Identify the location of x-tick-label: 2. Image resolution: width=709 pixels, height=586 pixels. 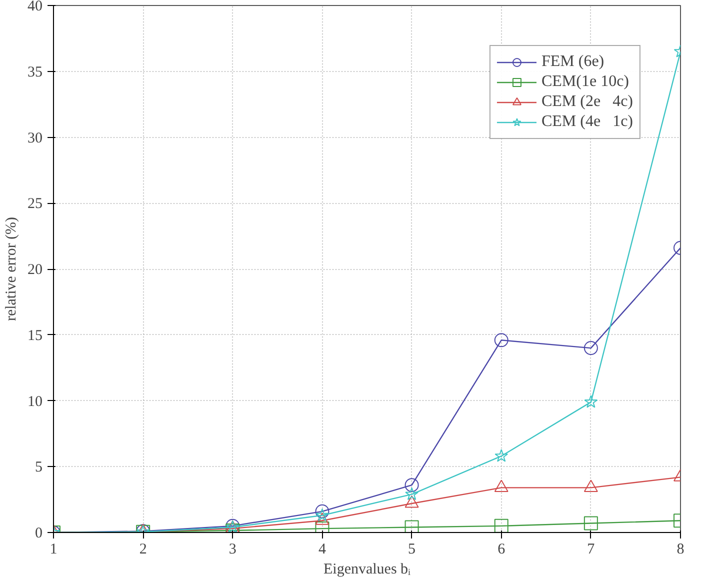
(143, 550).